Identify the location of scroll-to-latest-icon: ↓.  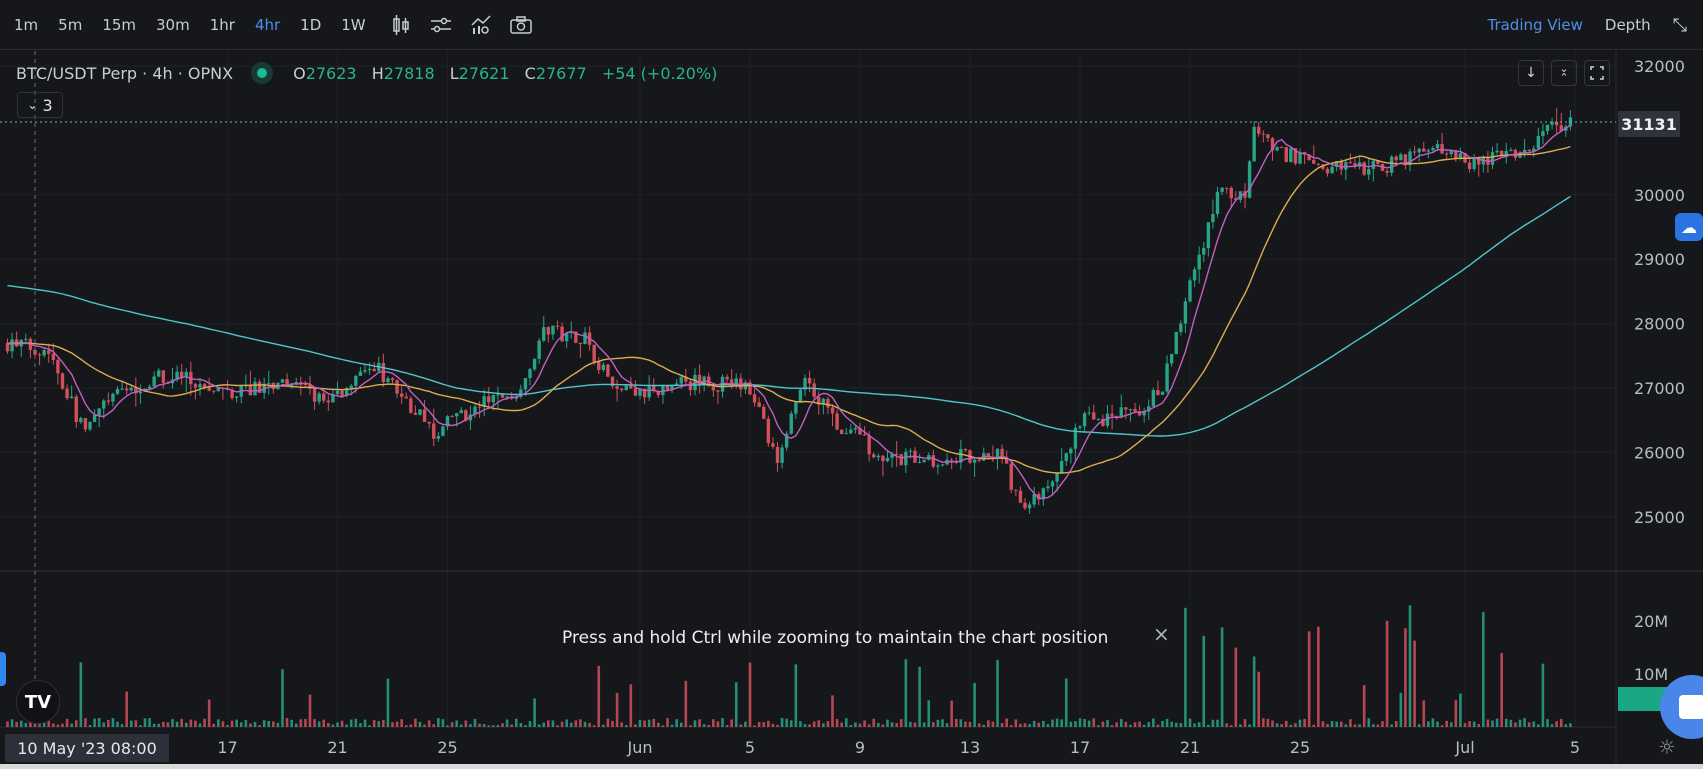
(1531, 73).